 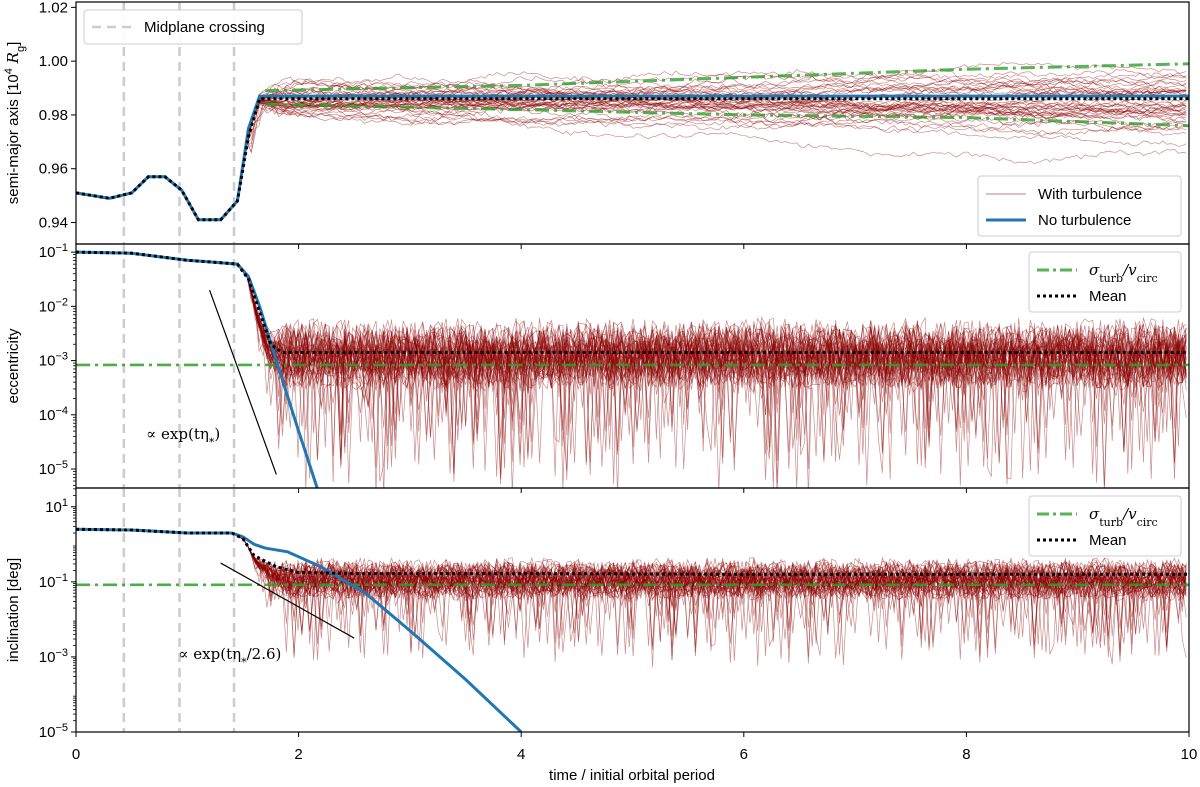 What do you see at coordinates (204, 27) in the screenshot?
I see `legend-label-crossing: Midplane crossing` at bounding box center [204, 27].